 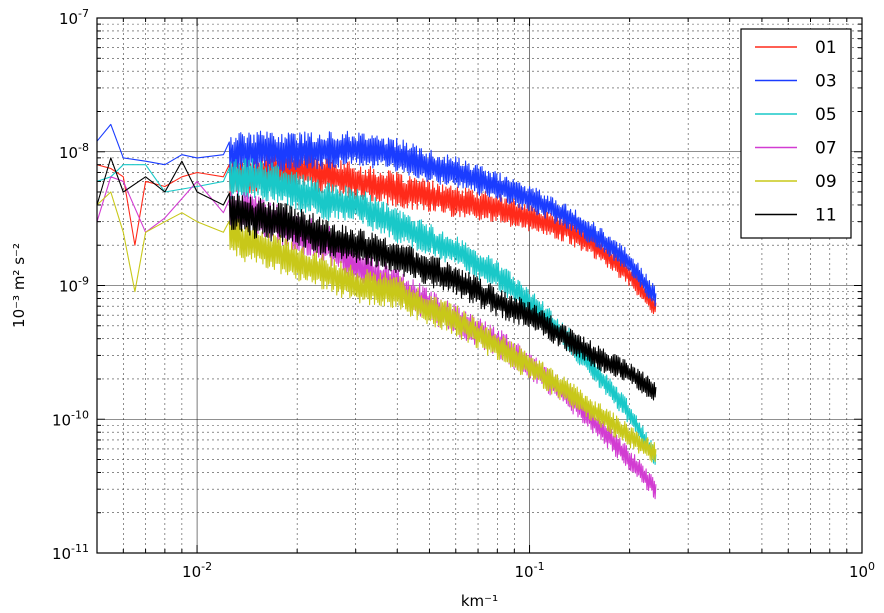 What do you see at coordinates (826, 149) in the screenshot?
I see `legend-label-07: 07` at bounding box center [826, 149].